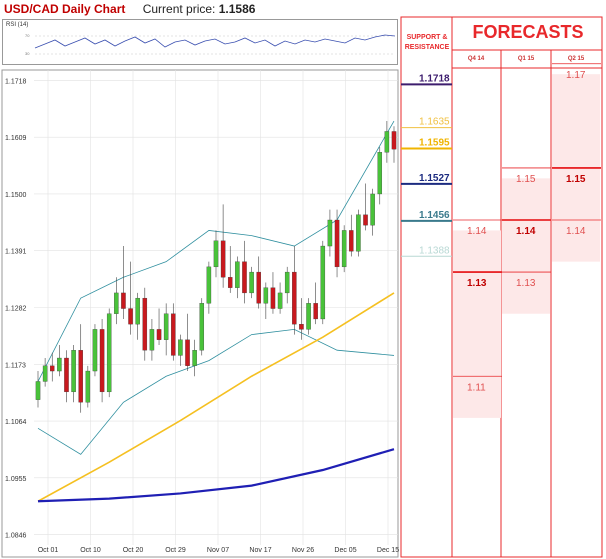 The image size is (606, 559). What do you see at coordinates (215, 41) in the screenshot?
I see `rsi-line` at bounding box center [215, 41].